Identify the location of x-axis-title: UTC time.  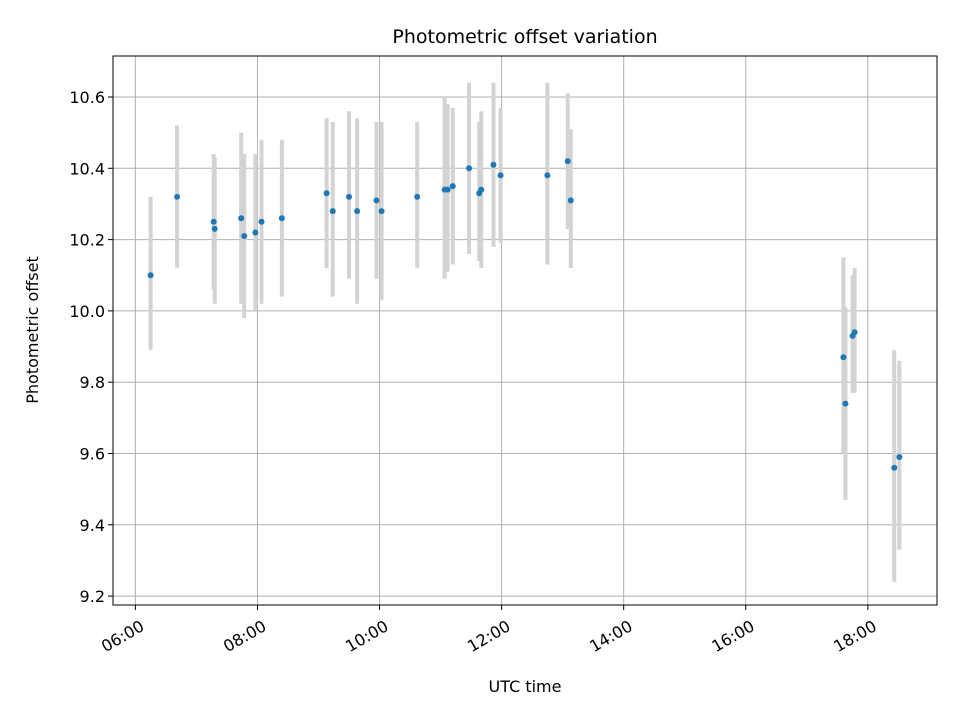
(525, 686).